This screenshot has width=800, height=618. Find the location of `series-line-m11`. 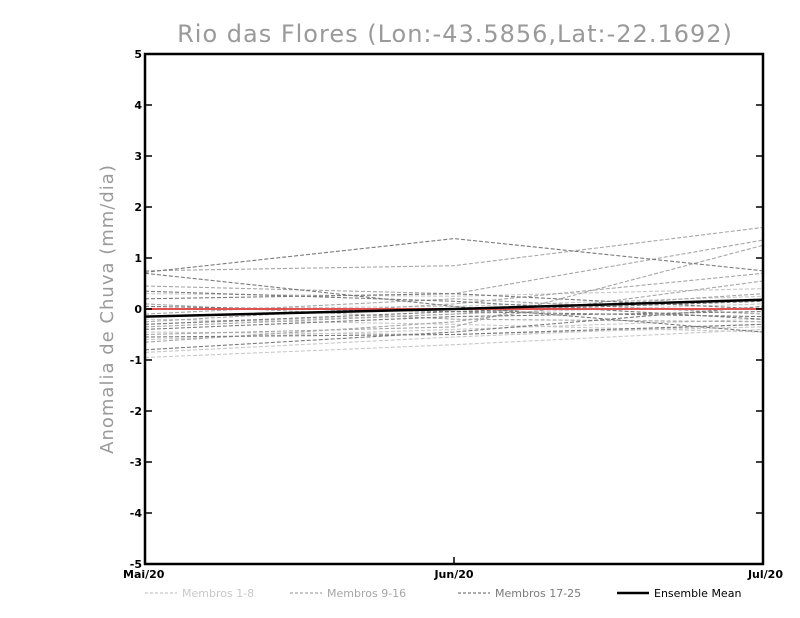

series-line-m11 is located at coordinates (454, 311).